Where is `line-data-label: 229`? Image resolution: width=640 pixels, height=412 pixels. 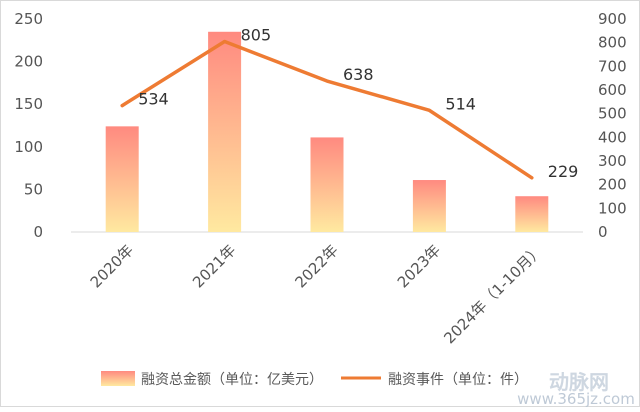 line-data-label: 229 is located at coordinates (563, 171).